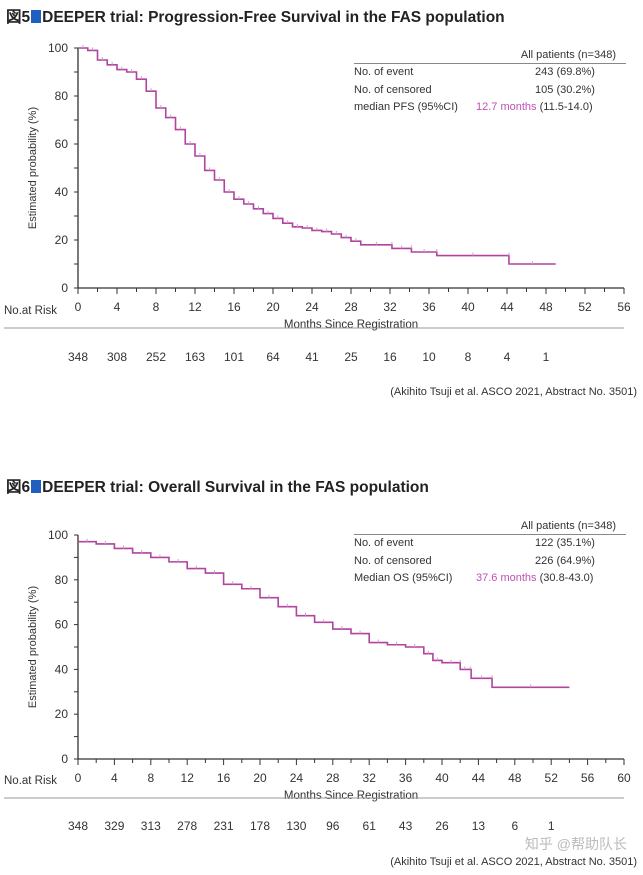 The width and height of the screenshot is (643, 875). Describe the element at coordinates (442, 826) in the screenshot. I see `risk-count: 26` at that location.